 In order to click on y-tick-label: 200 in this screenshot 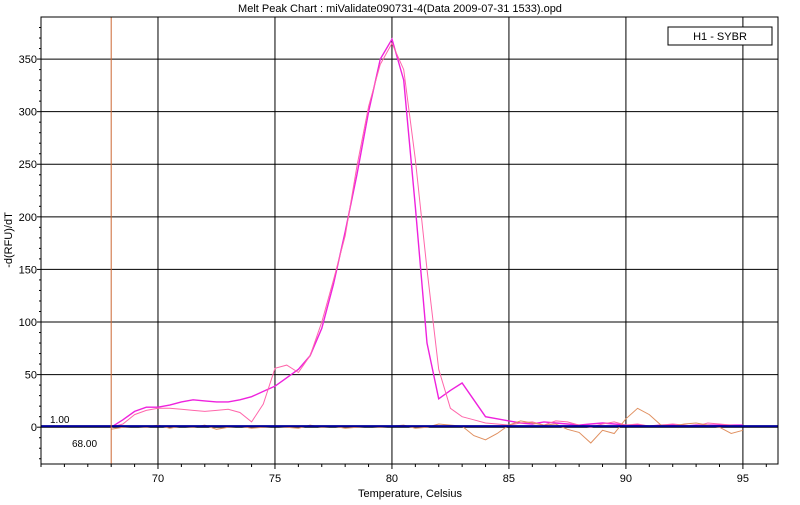, I will do `click(28, 218)`.